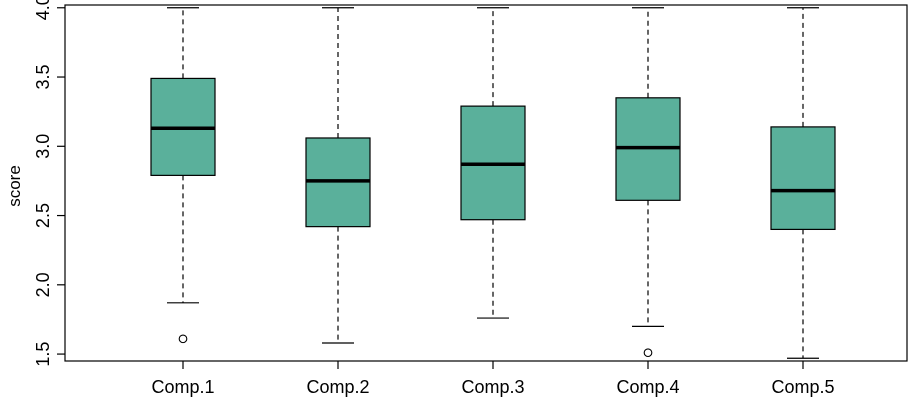 Image resolution: width=911 pixels, height=412 pixels. Describe the element at coordinates (647, 387) in the screenshot. I see `x-tick-label: Comp.4` at that location.